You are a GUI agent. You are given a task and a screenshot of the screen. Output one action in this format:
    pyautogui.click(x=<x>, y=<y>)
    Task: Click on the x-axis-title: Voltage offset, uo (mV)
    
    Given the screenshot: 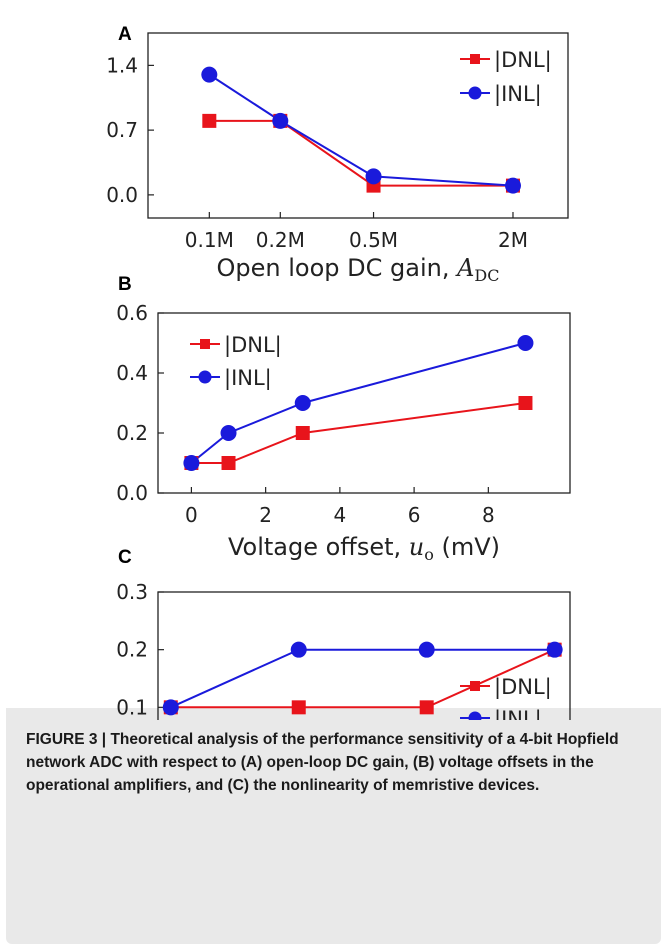 What is the action you would take?
    pyautogui.click(x=364, y=548)
    